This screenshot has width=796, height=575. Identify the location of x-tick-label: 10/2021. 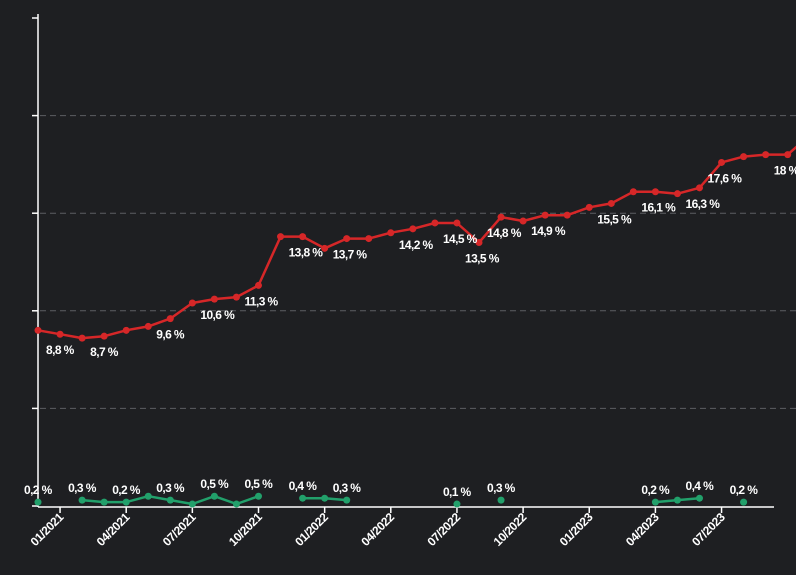
(245, 529).